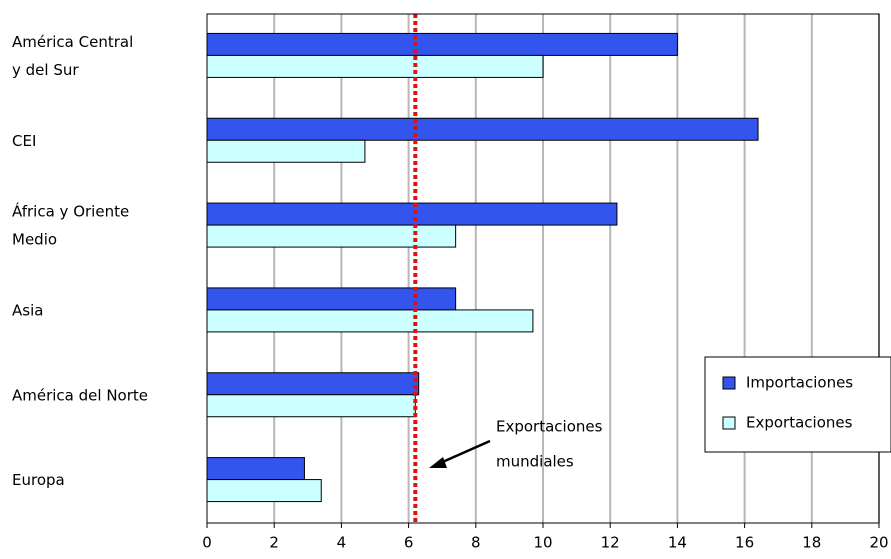  What do you see at coordinates (72, 42) in the screenshot?
I see `category-label: América Central` at bounding box center [72, 42].